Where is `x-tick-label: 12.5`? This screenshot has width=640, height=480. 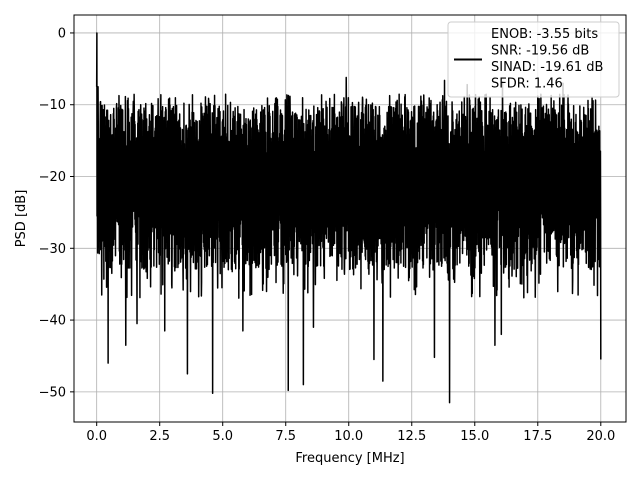 x-tick-label: 12.5 is located at coordinates (411, 436).